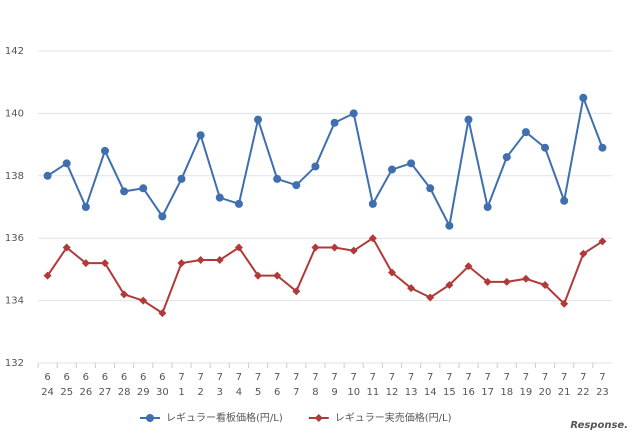  What do you see at coordinates (430, 392) in the screenshot?
I see `x-tick-day: 14` at bounding box center [430, 392].